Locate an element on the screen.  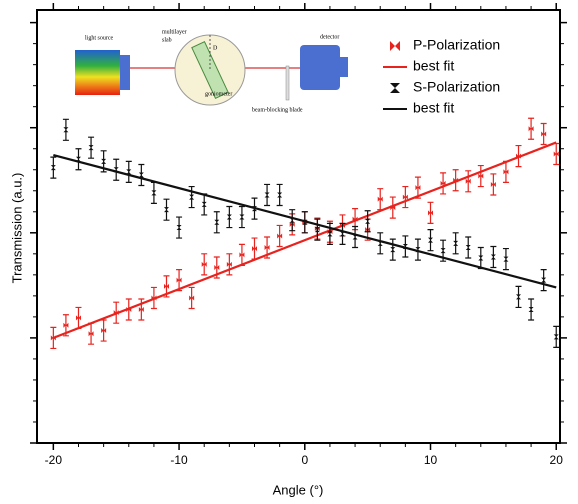
inset-label: D is located at coordinates (215, 48).